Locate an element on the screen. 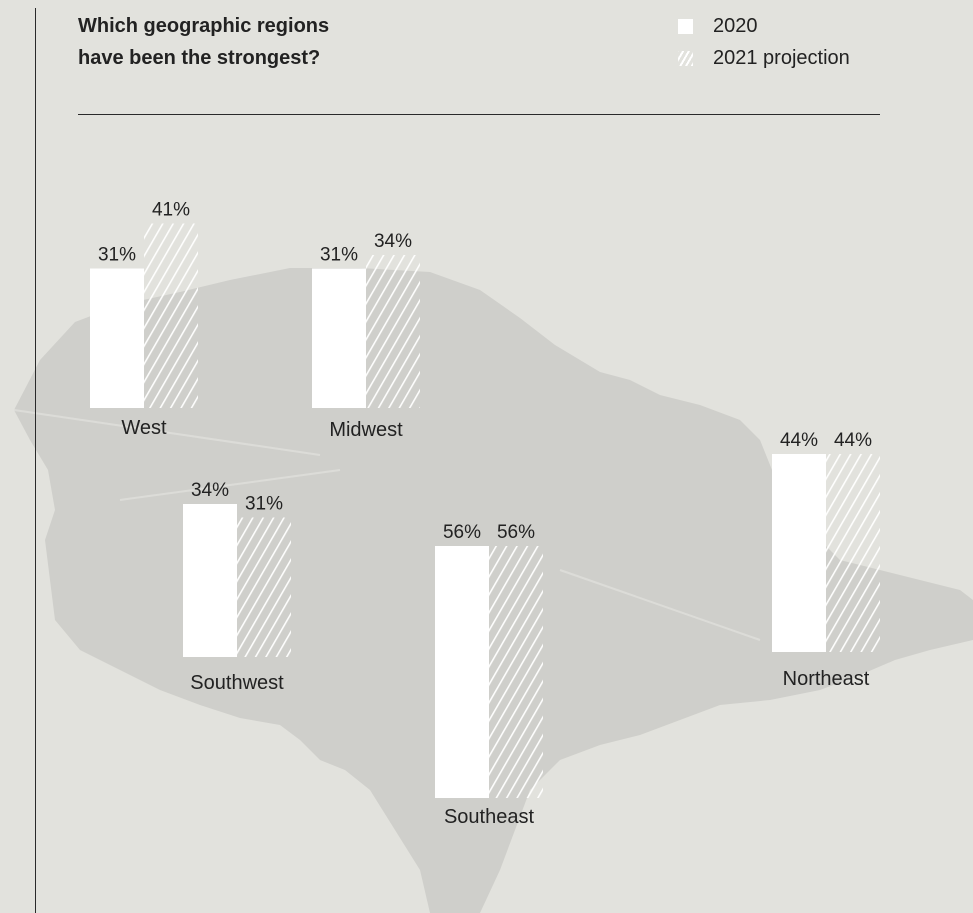 Image resolution: width=973 pixels, height=913 pixels. region-label-southwest: Southwest is located at coordinates (237, 683).